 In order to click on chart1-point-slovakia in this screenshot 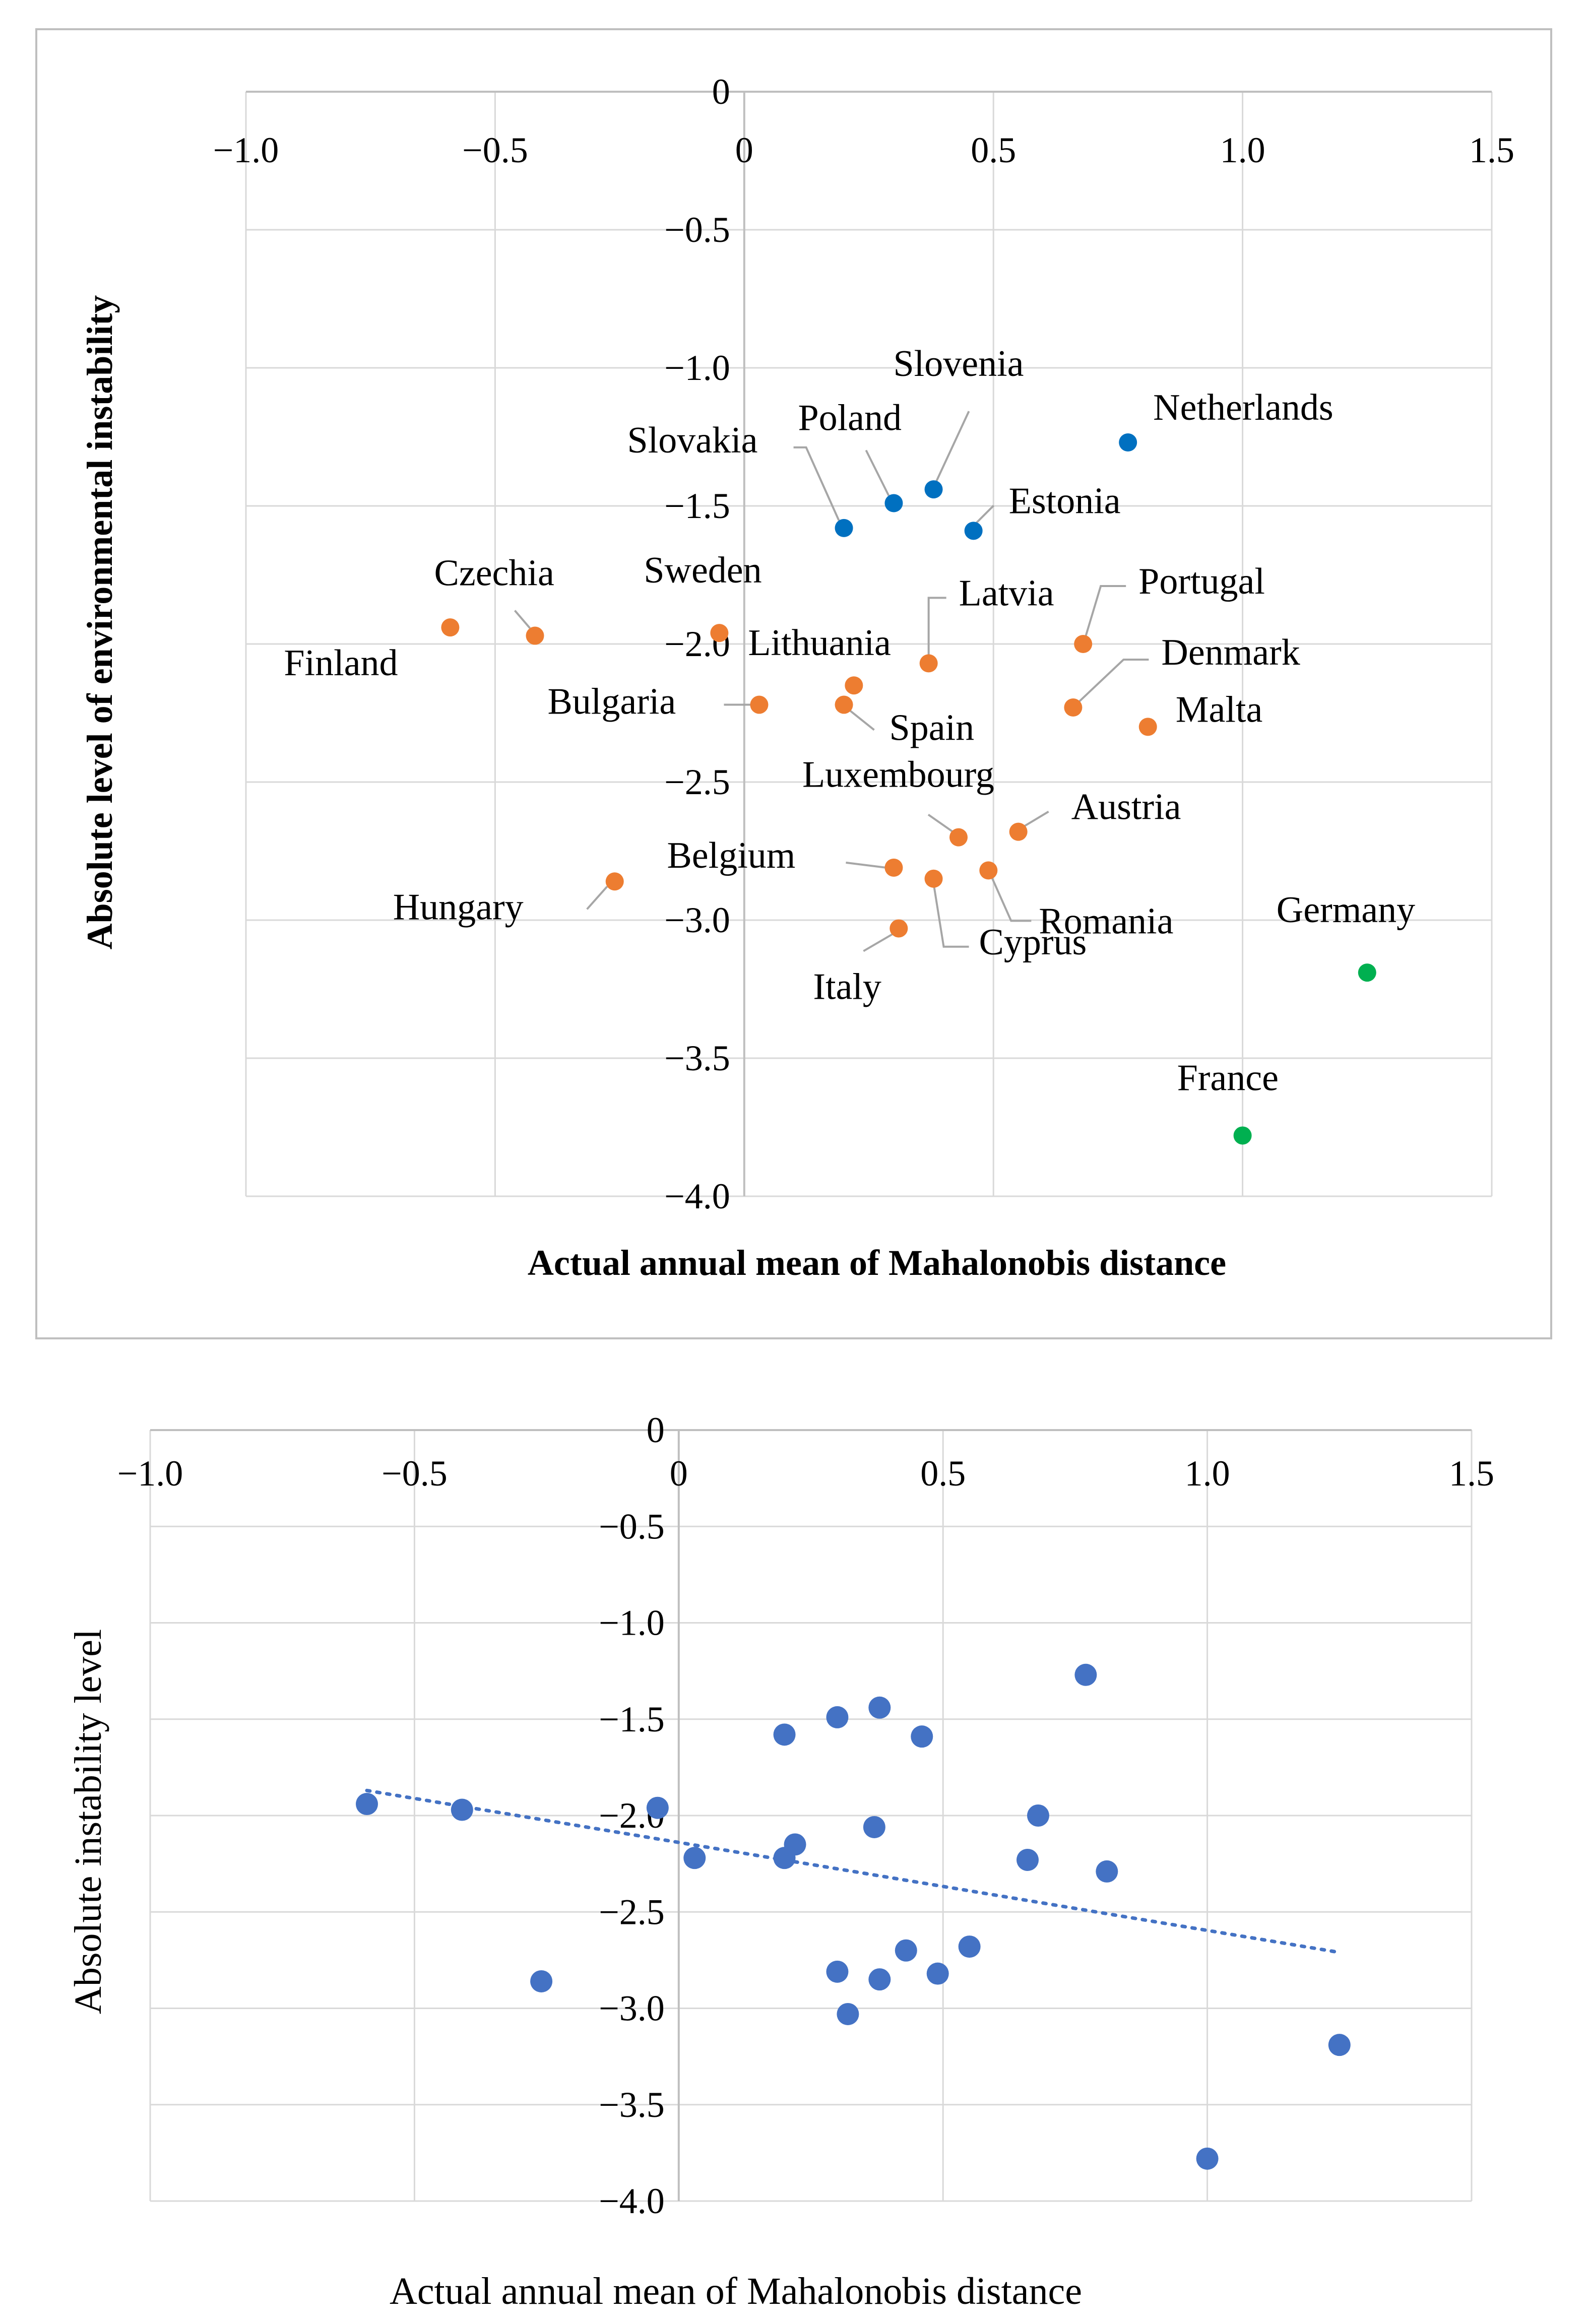, I will do `click(844, 528)`.